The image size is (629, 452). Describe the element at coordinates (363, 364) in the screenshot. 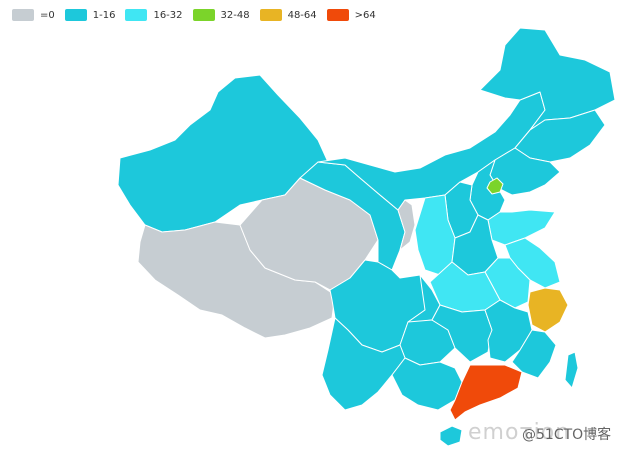

I see `province-yunnan` at that location.